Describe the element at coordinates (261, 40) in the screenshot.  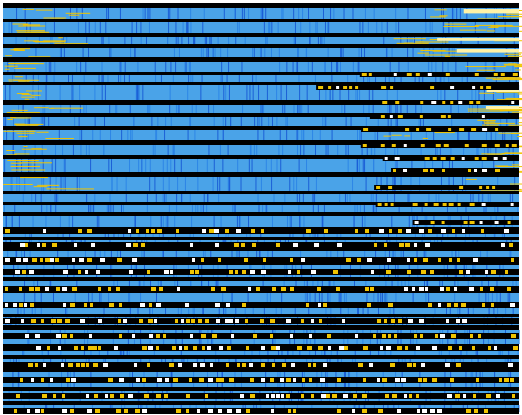
I see `blue-stripe` at that location.